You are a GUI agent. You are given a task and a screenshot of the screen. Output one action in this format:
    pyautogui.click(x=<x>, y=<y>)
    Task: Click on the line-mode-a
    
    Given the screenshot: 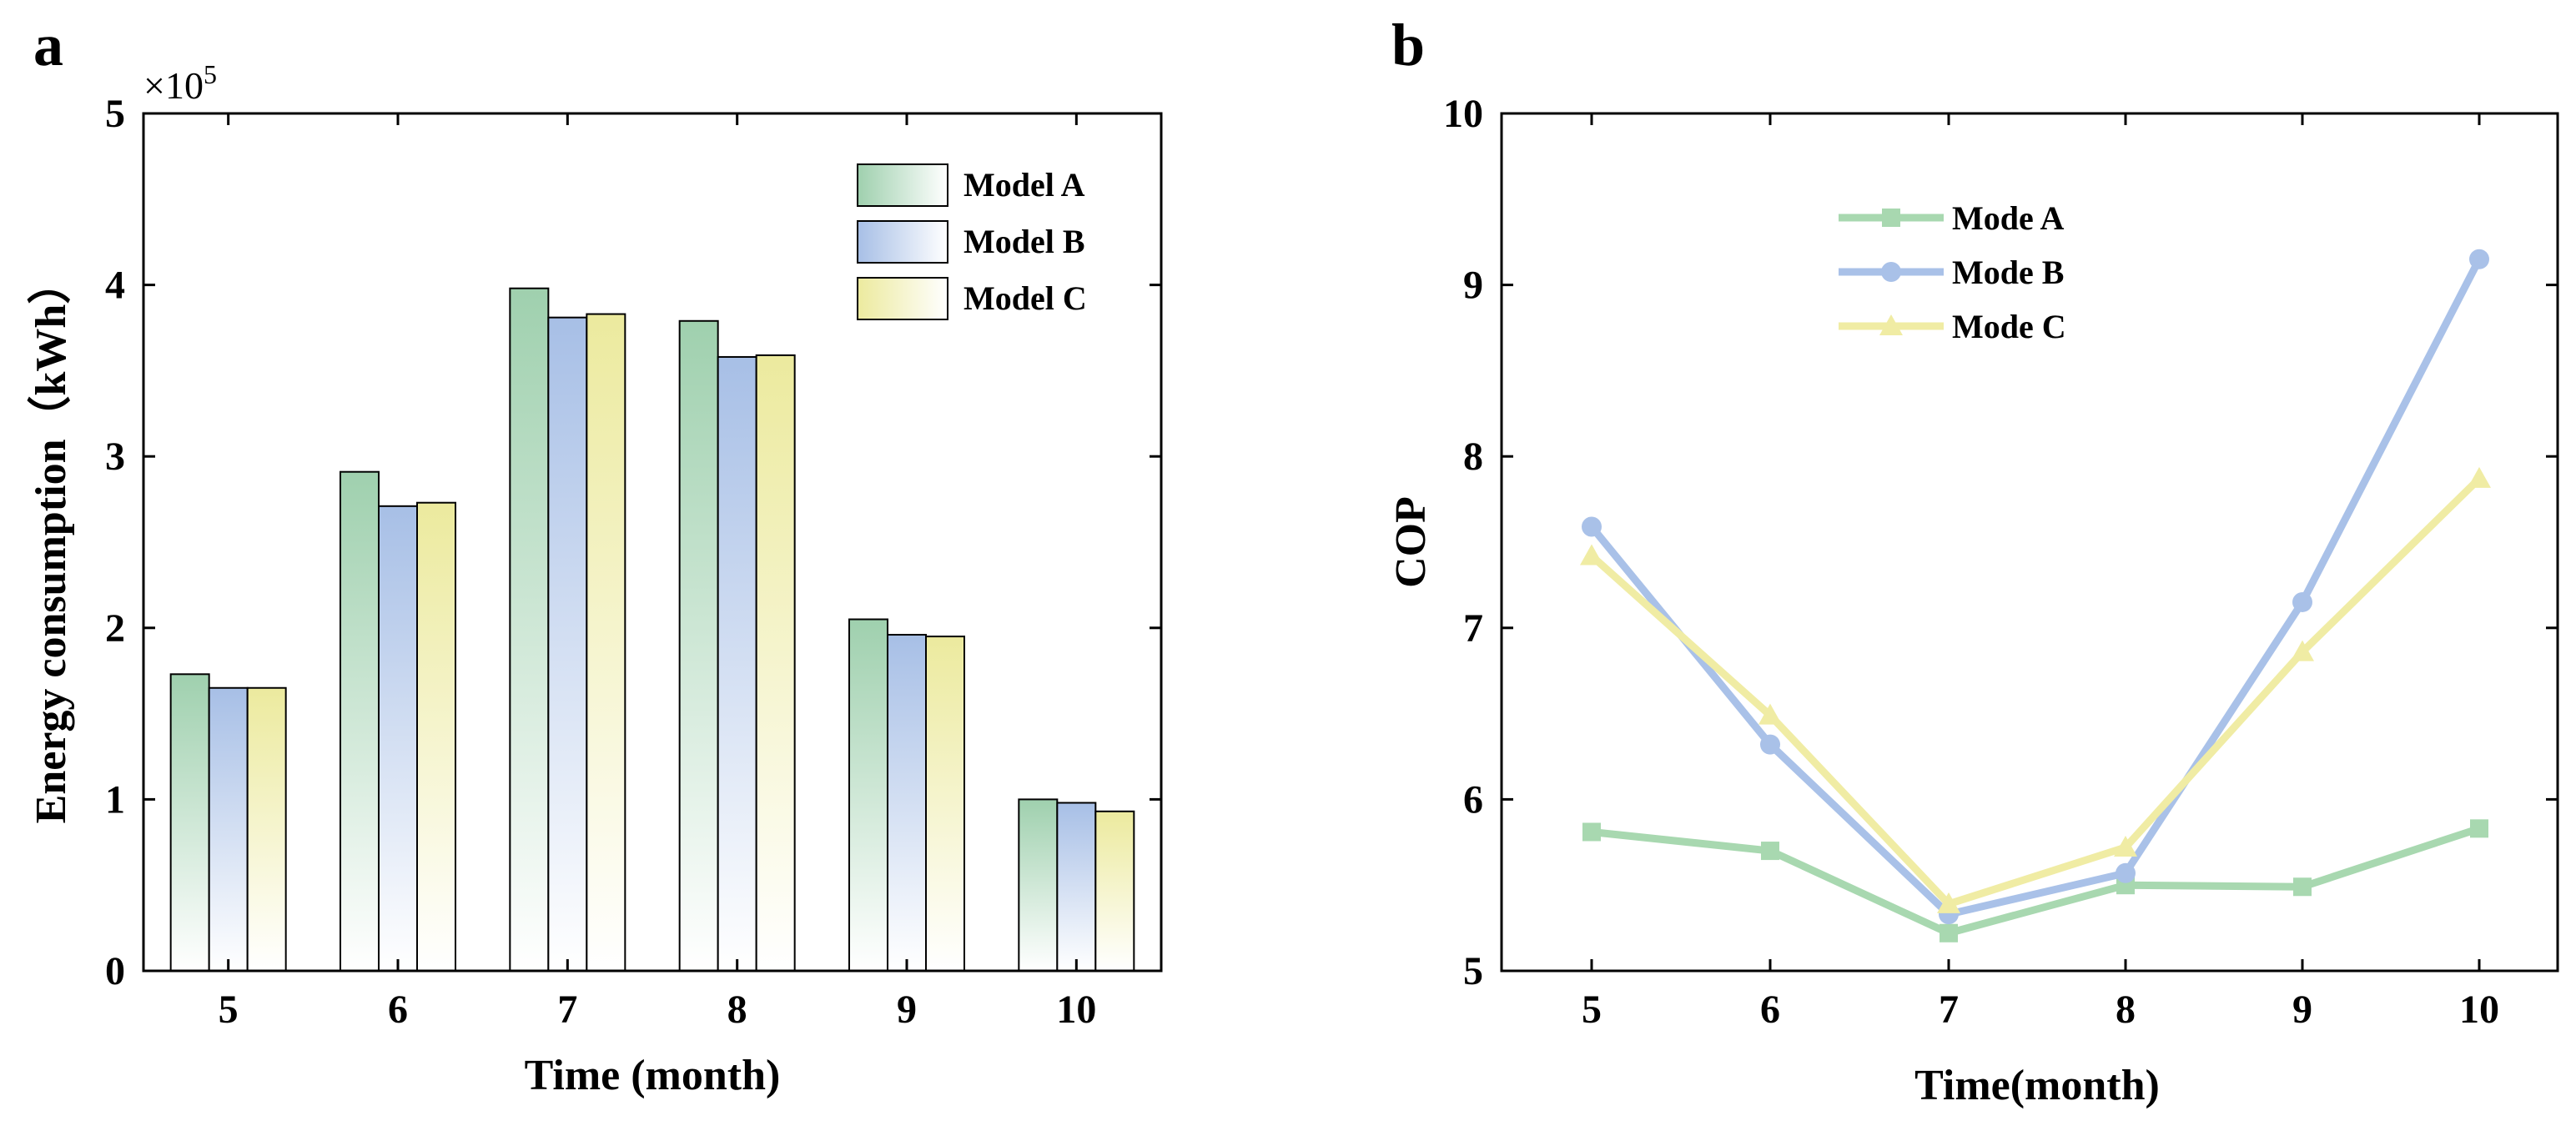 What is the action you would take?
    pyautogui.click(x=2035, y=880)
    